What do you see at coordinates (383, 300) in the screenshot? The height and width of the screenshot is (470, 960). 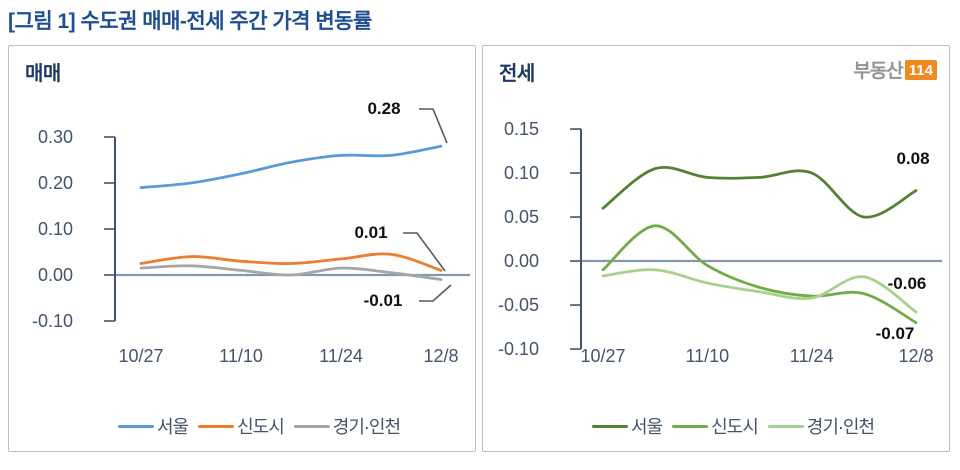 I see `series-end-label-gyeonggi-incheon: -0.01` at bounding box center [383, 300].